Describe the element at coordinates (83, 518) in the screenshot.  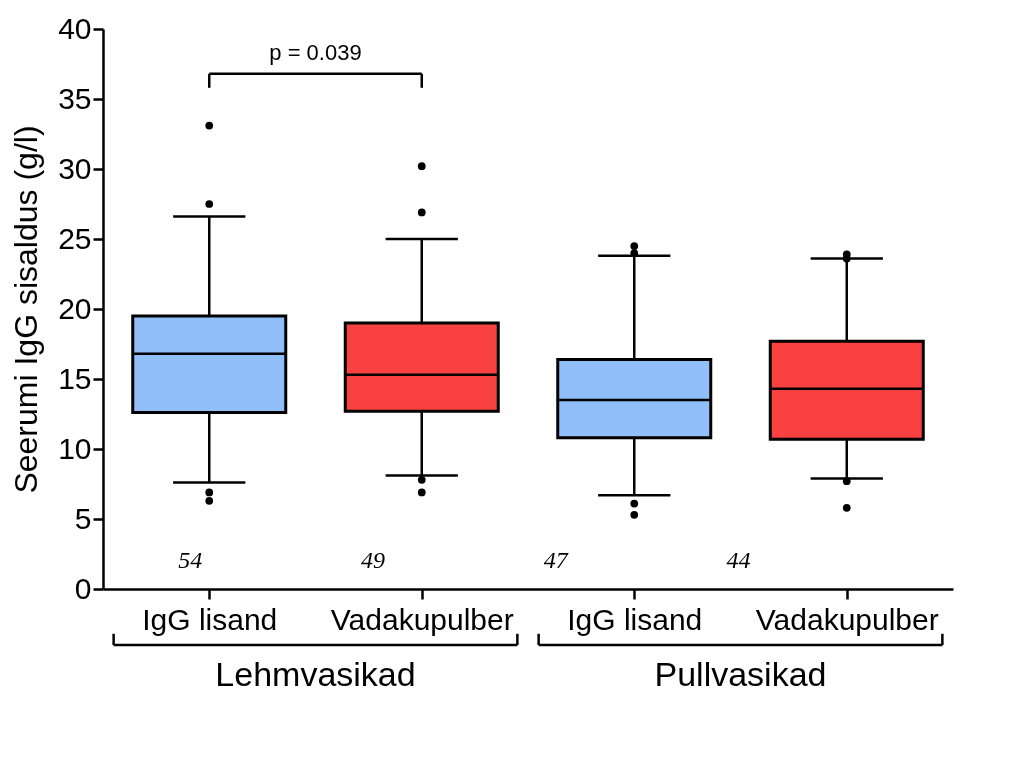
I see `y-tick-label: 5` at that location.